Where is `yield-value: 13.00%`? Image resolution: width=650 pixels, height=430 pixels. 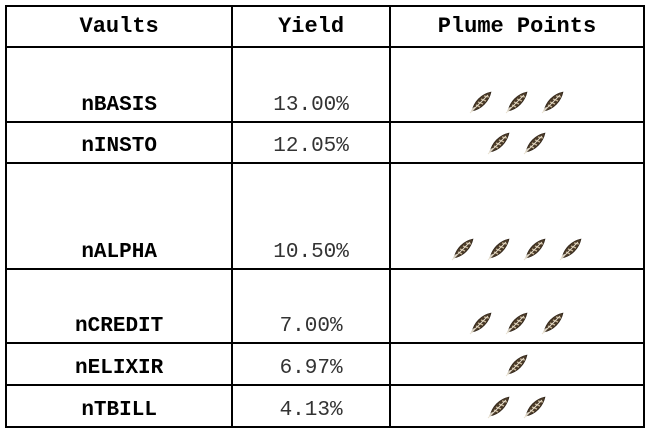 yield-value: 13.00% is located at coordinates (311, 84).